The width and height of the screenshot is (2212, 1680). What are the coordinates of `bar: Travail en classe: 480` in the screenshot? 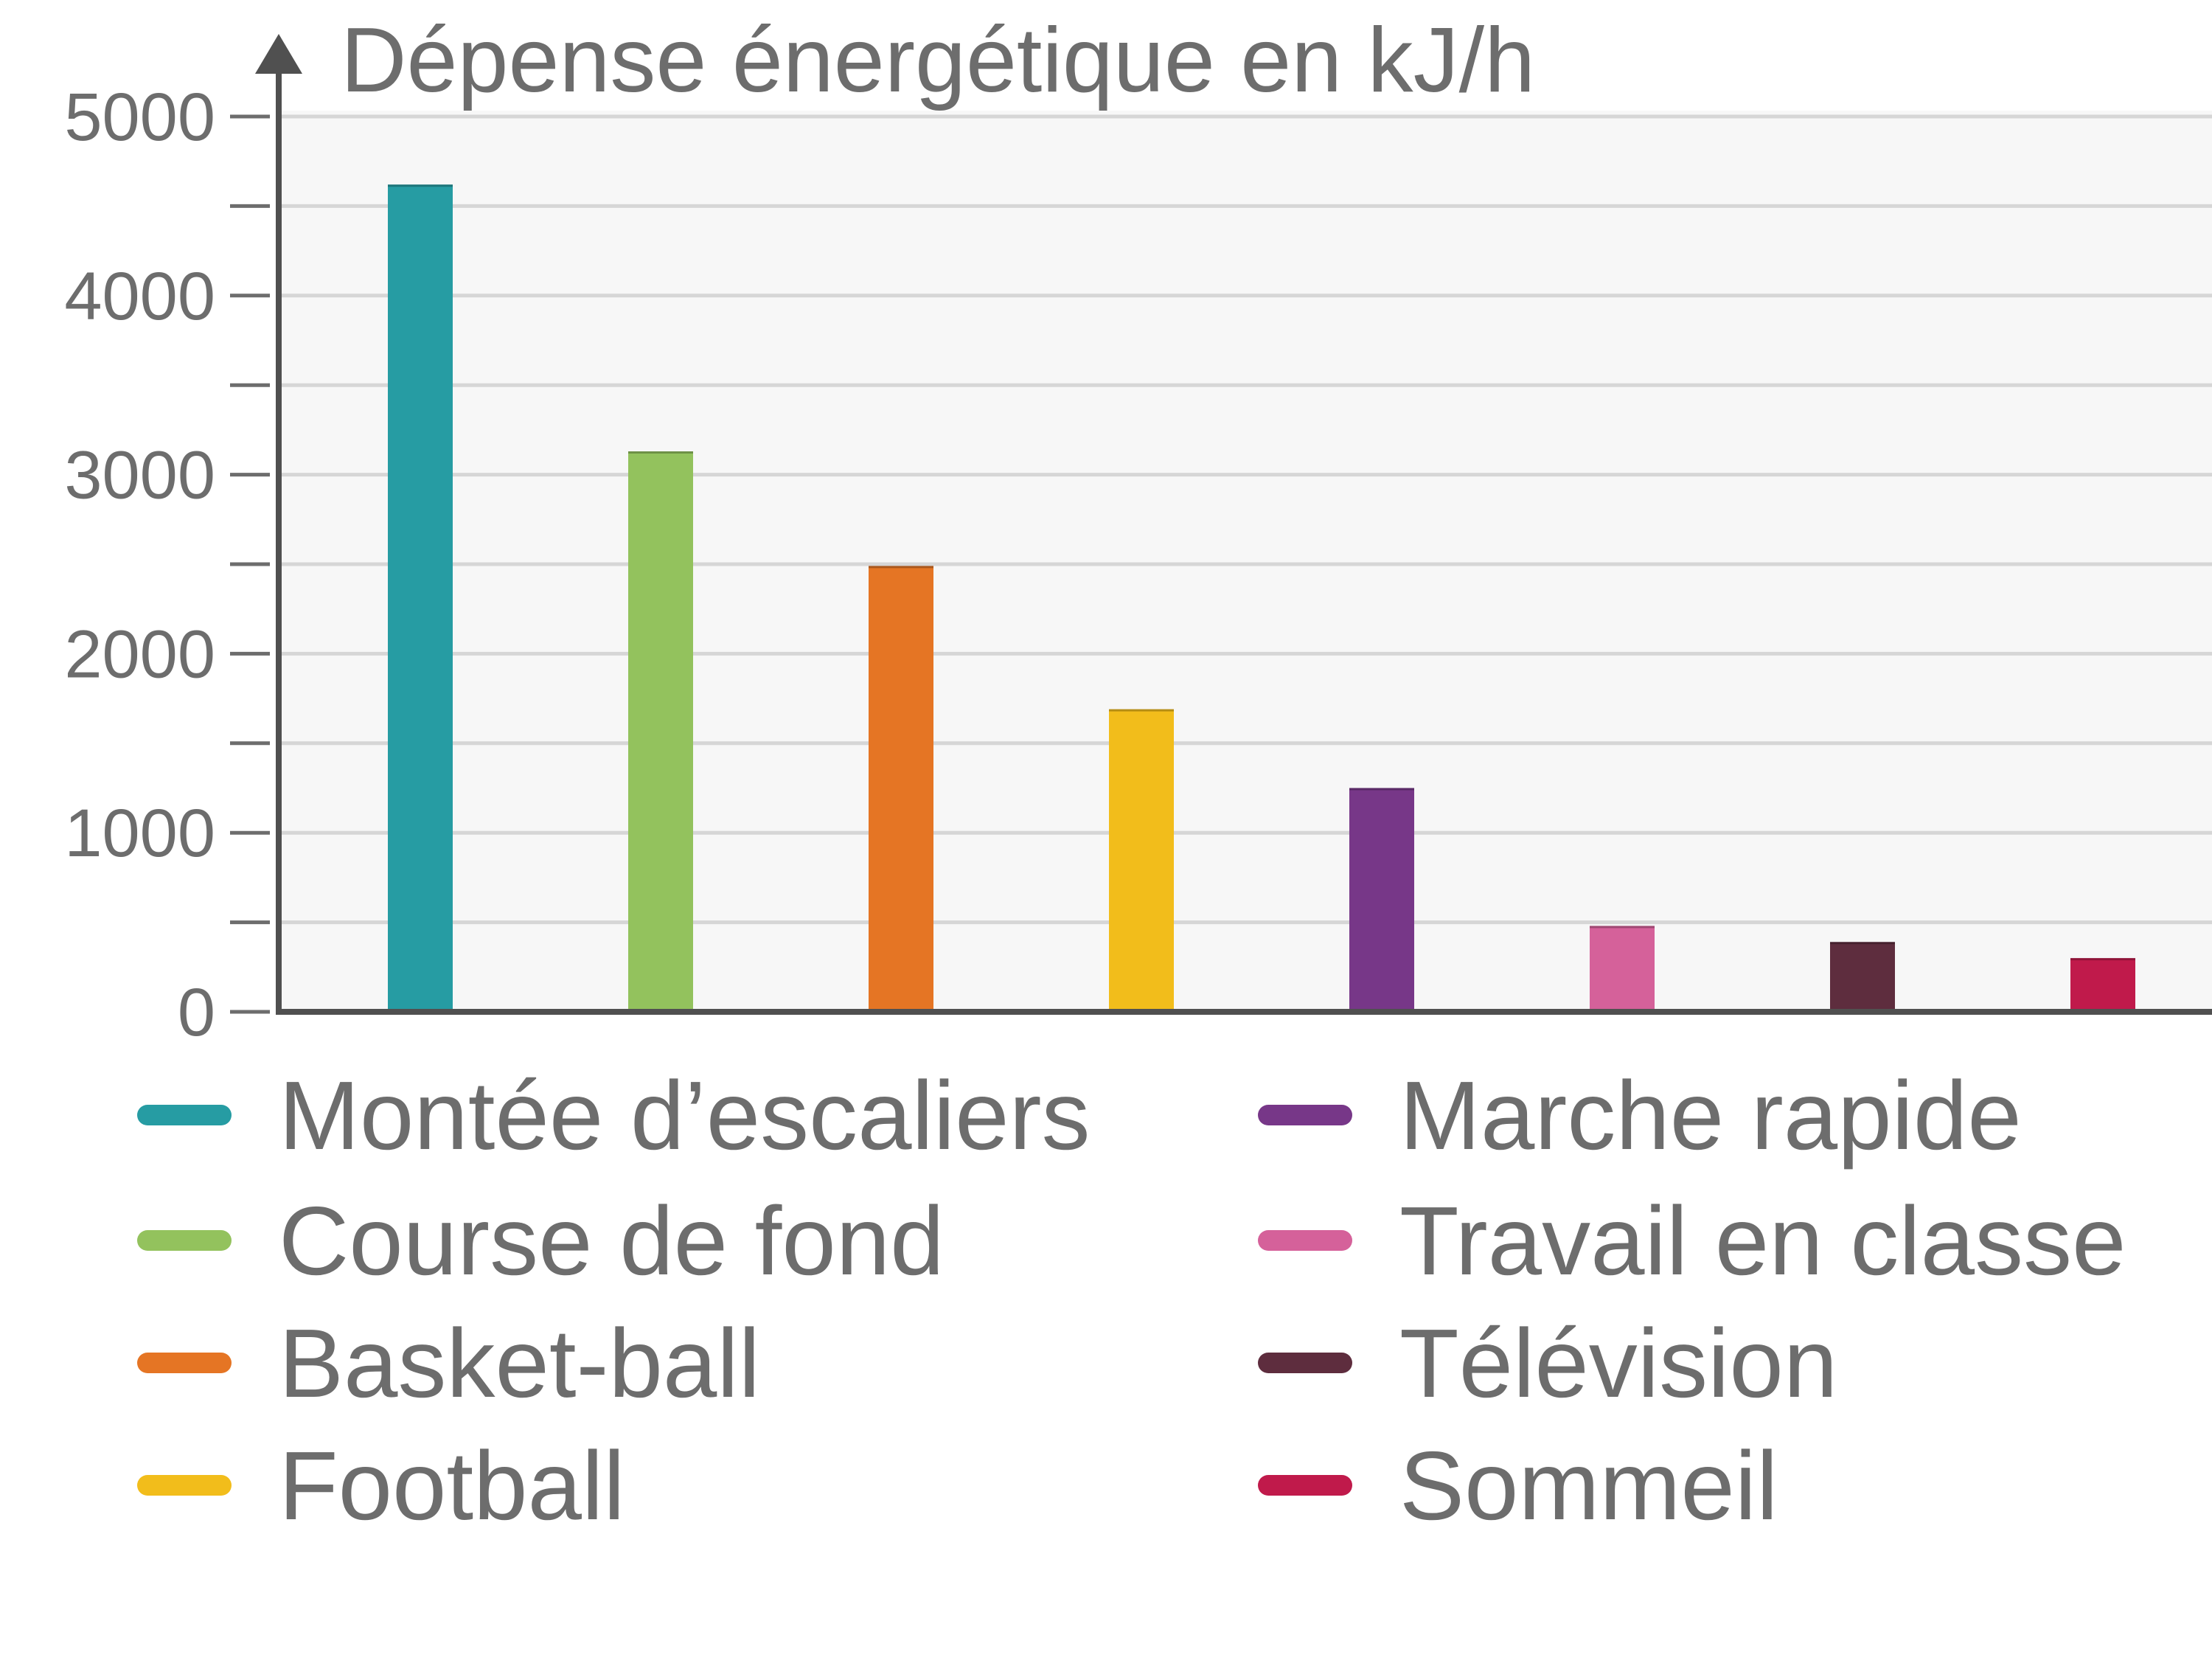 It's located at (1622, 969).